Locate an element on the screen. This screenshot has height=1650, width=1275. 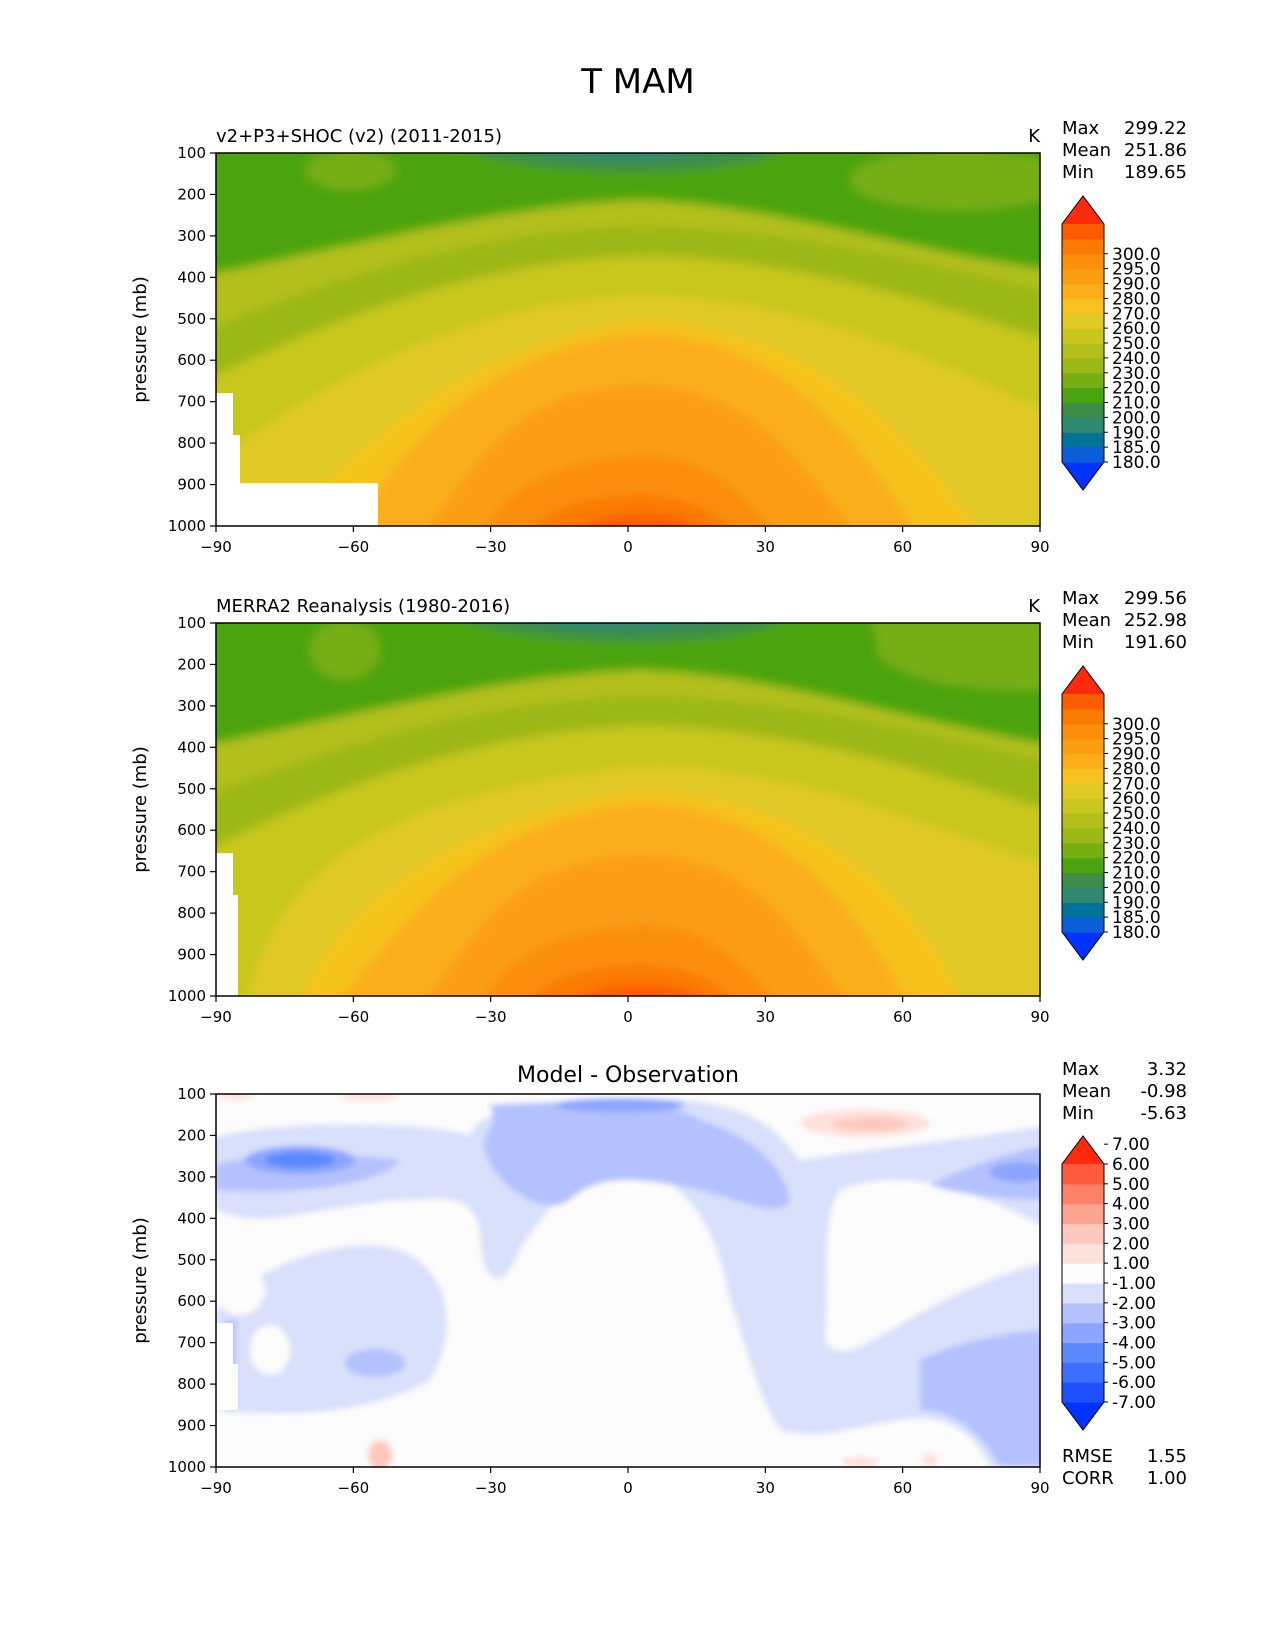
colorbar-extend-max is located at coordinates (1083, 210).